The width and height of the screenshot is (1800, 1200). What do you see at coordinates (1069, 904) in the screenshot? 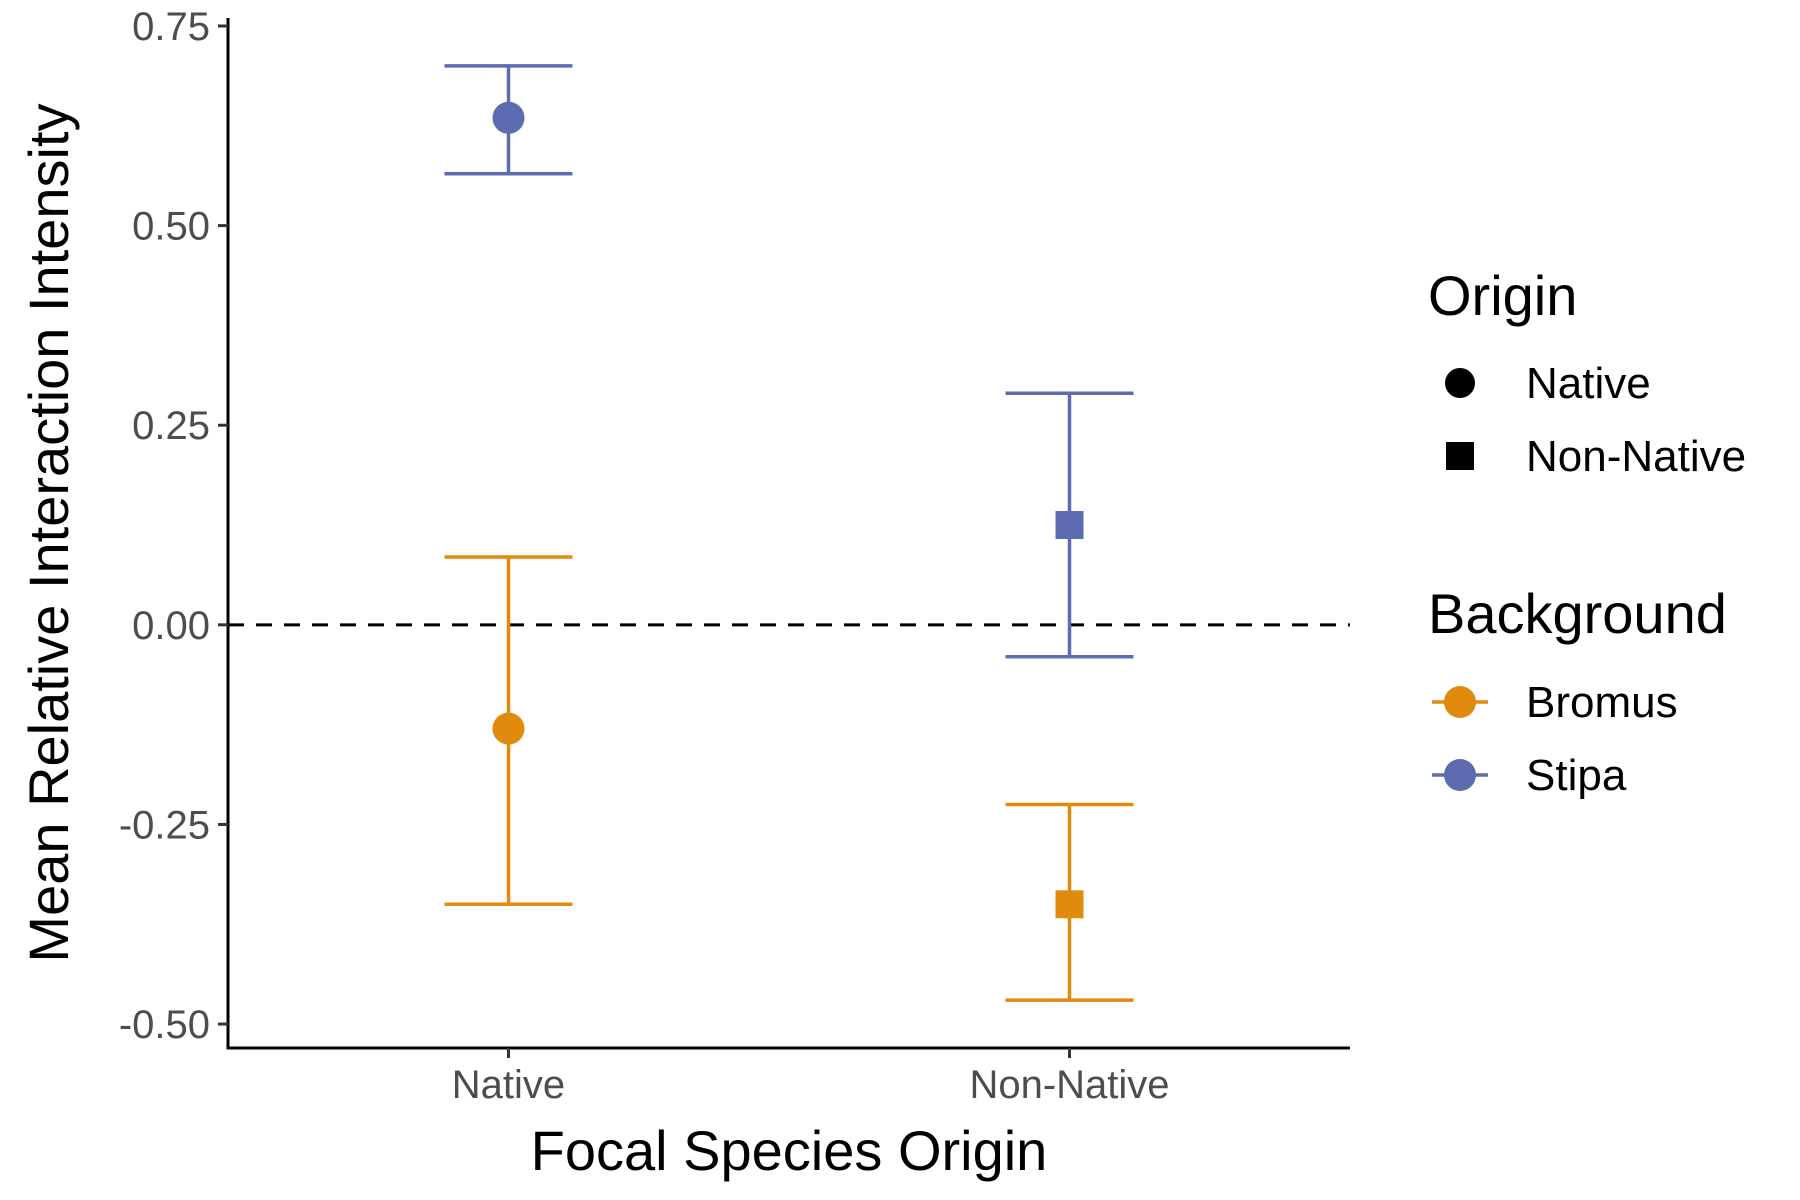
I see `point-bromus-non-native` at bounding box center [1069, 904].